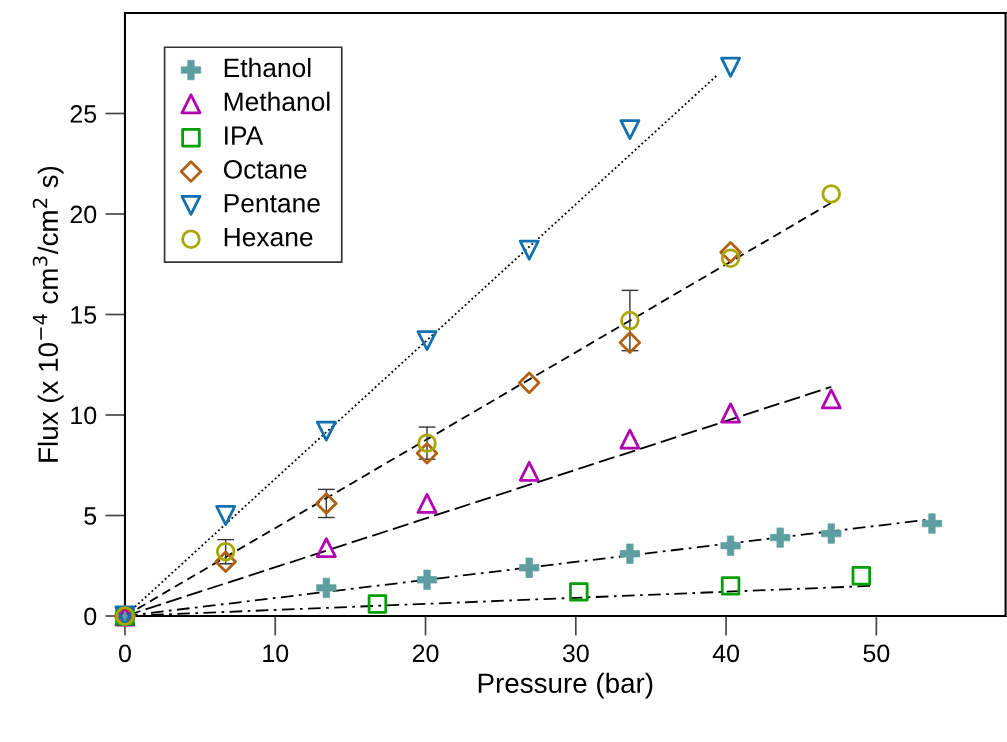 The width and height of the screenshot is (1007, 742). I want to click on y-tick-label: 20, so click(83, 214).